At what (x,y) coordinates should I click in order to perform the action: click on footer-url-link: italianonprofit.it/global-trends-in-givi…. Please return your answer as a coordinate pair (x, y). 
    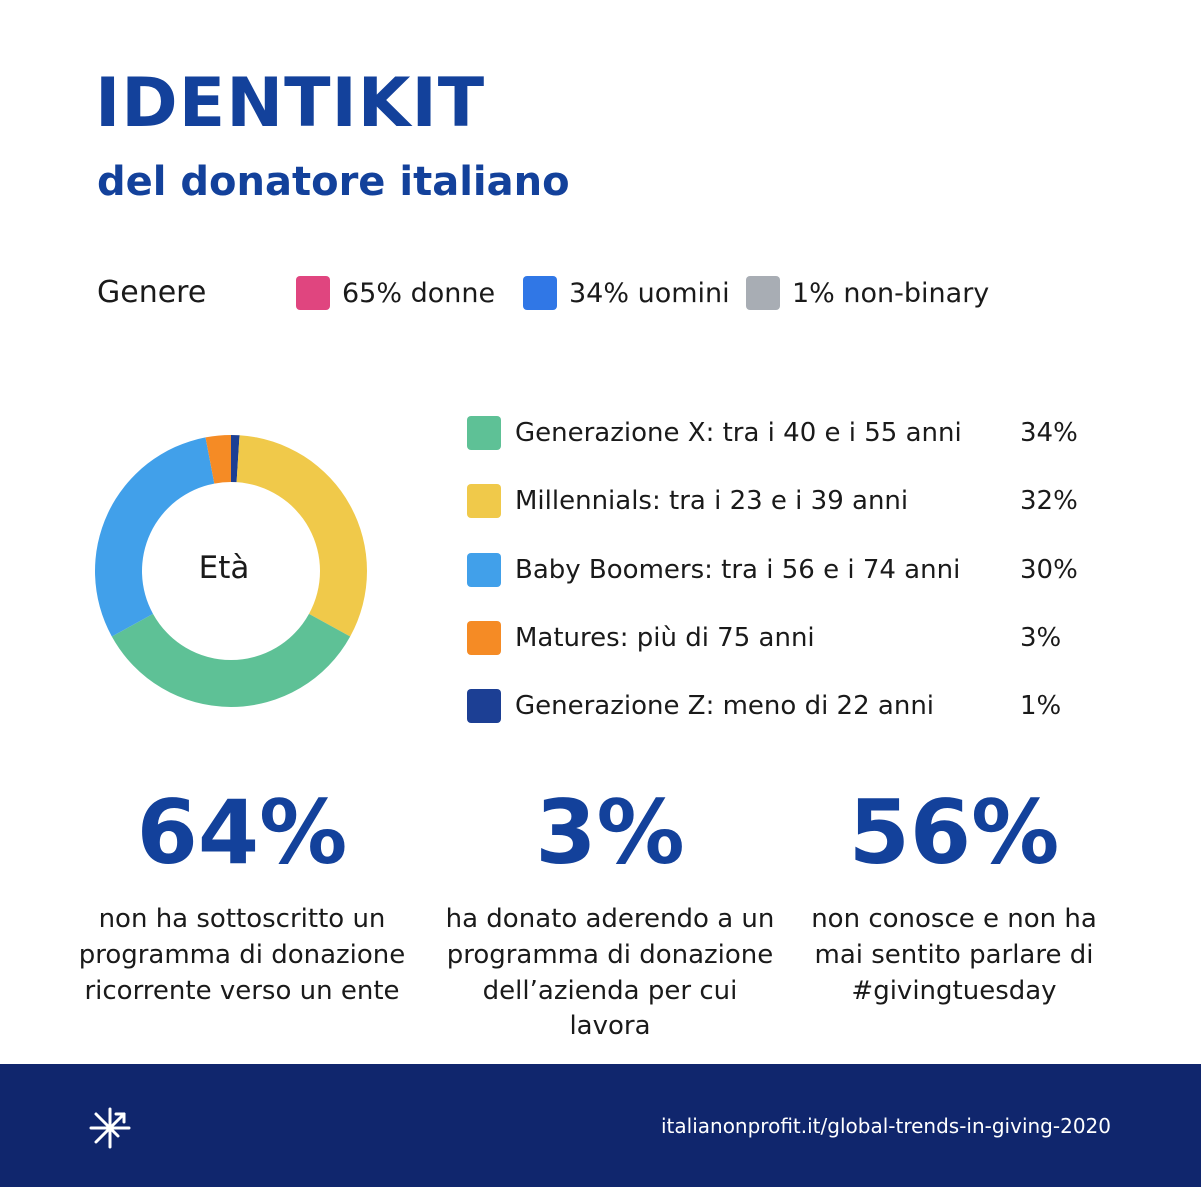
    Looking at the image, I should click on (886, 1126).